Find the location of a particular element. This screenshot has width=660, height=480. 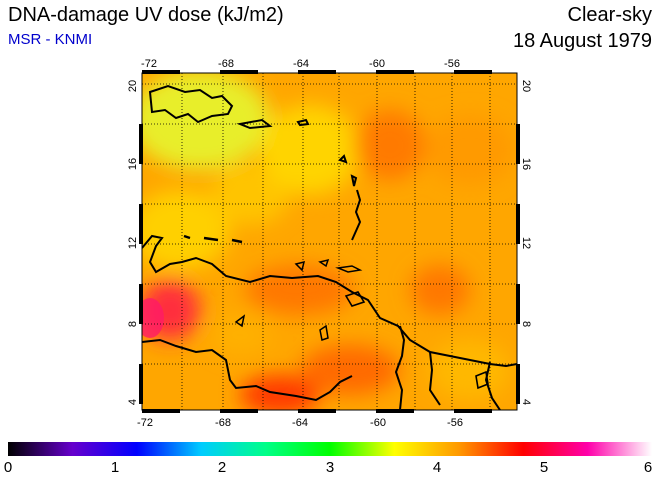

lon-labels-top: -72 -68 -64 -60 -56 is located at coordinates (300, 64).